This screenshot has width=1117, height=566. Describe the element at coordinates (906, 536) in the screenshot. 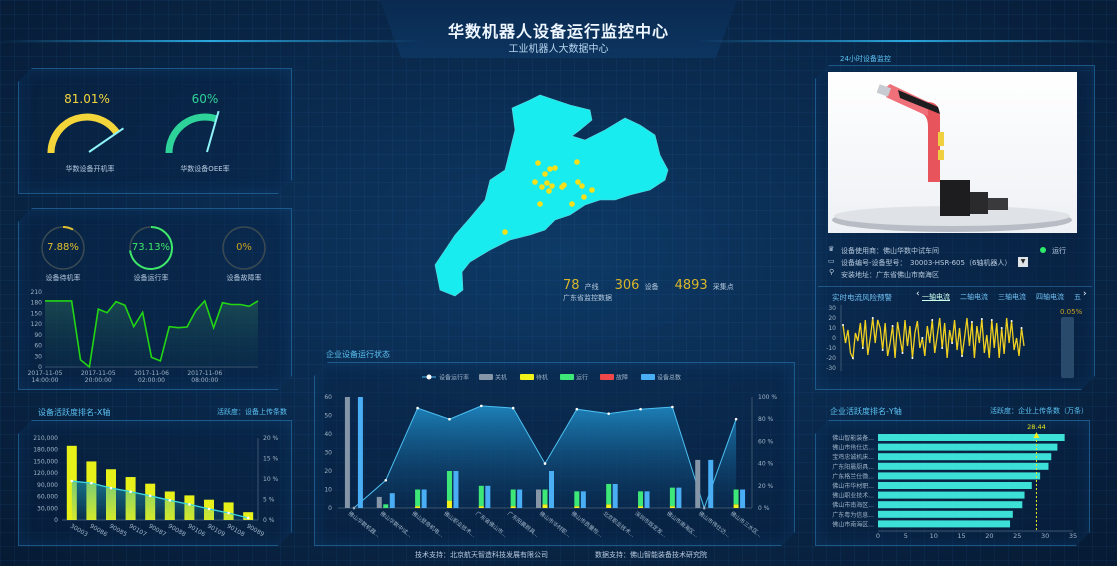

I see `x-tick-label: 5` at that location.